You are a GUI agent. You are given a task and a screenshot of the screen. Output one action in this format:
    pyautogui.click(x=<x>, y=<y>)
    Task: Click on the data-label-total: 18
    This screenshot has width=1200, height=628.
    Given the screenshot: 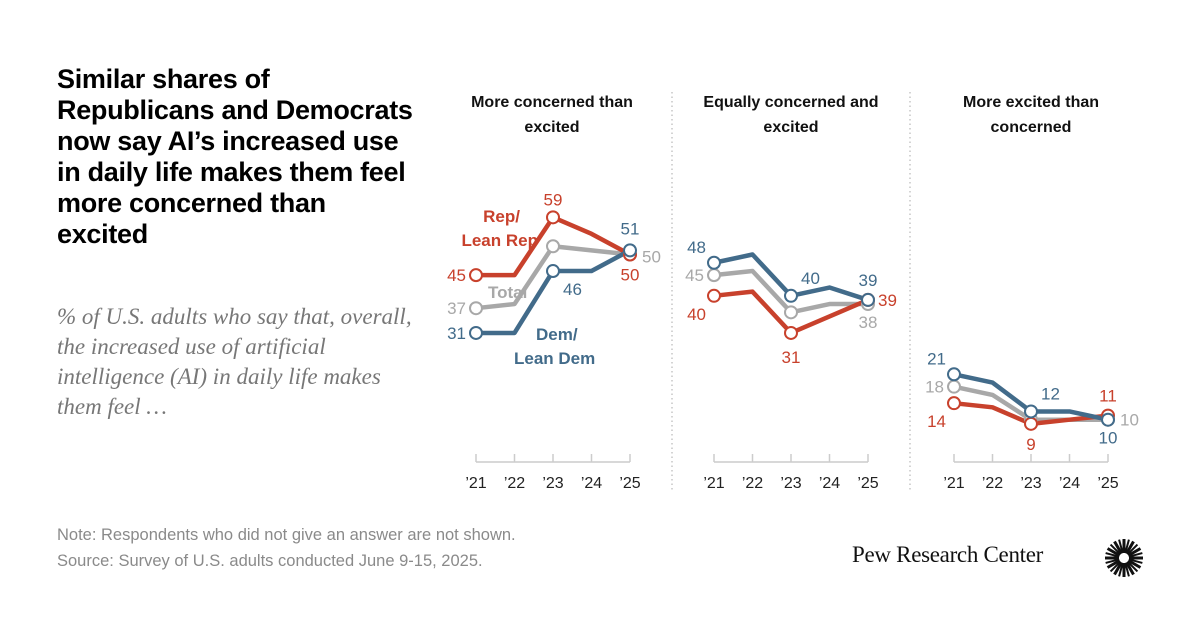 What is the action you would take?
    pyautogui.click(x=934, y=387)
    